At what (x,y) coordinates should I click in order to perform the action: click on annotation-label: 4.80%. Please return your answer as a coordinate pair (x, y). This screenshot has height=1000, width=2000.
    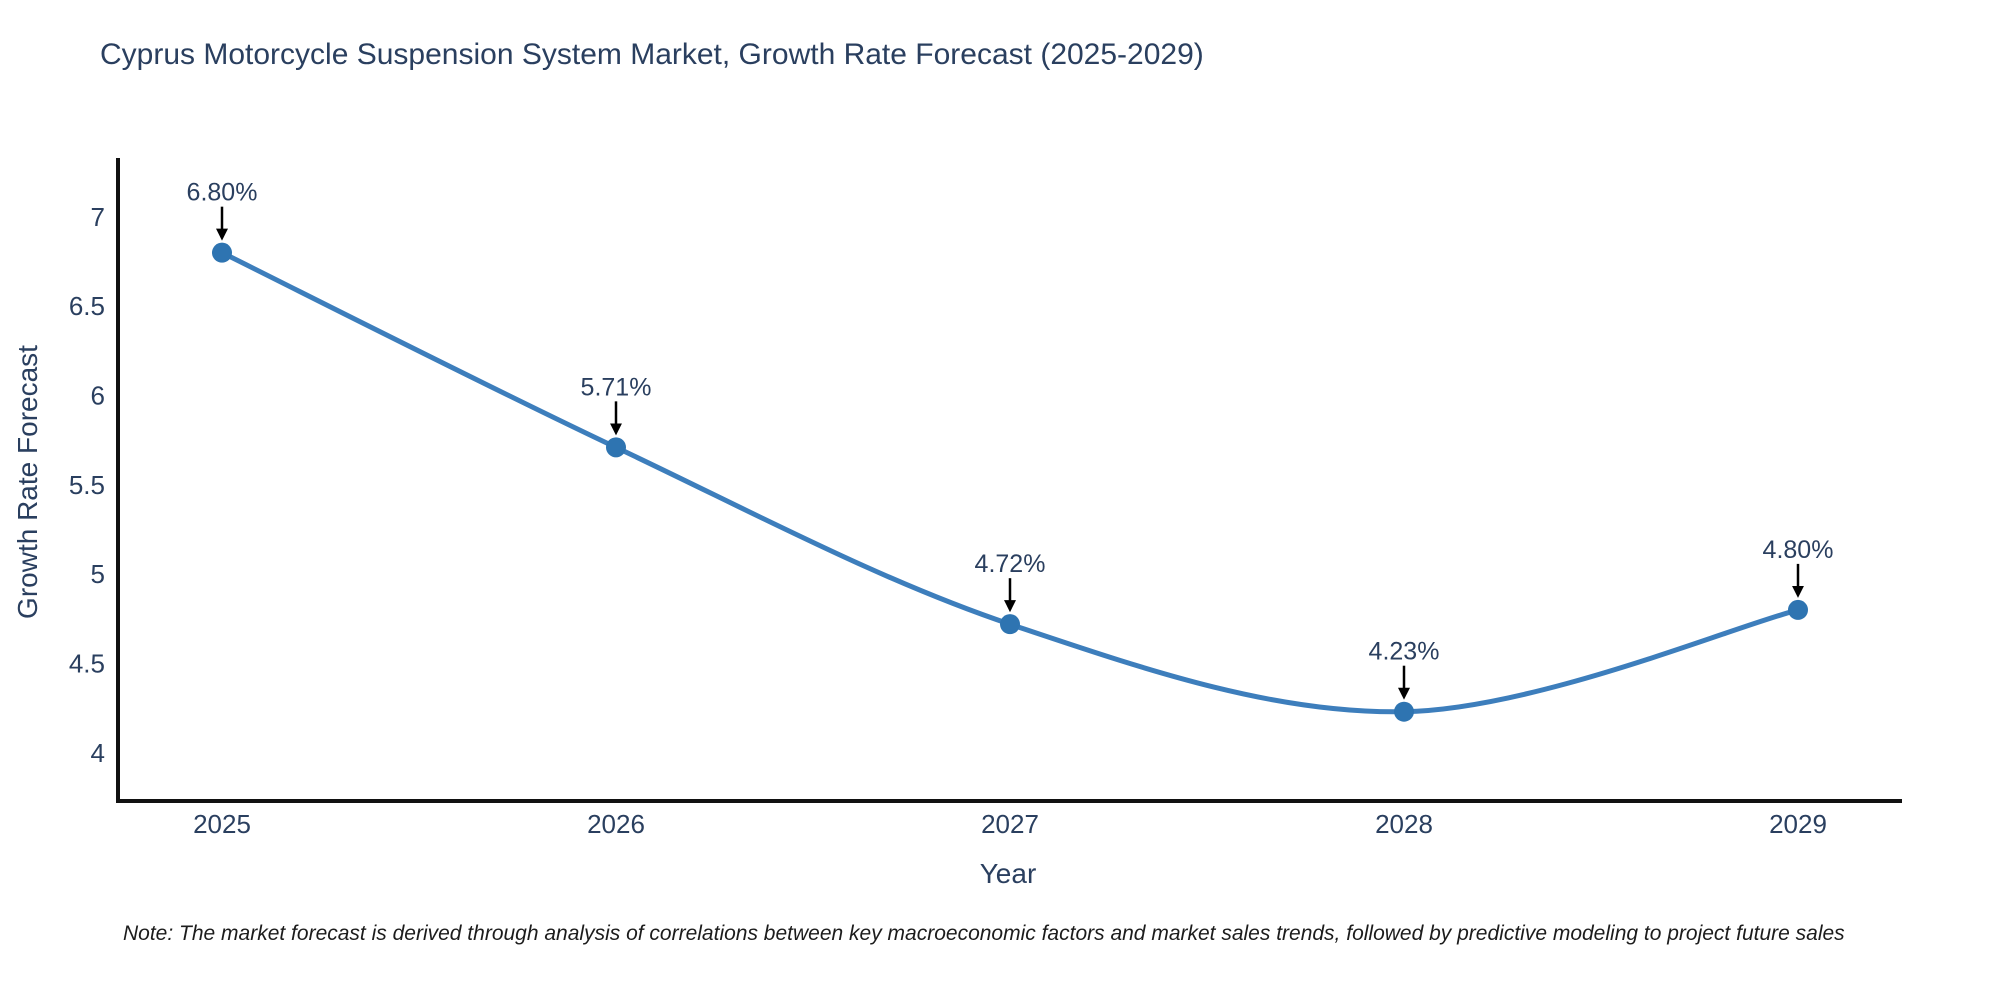
    Looking at the image, I should click on (1798, 550).